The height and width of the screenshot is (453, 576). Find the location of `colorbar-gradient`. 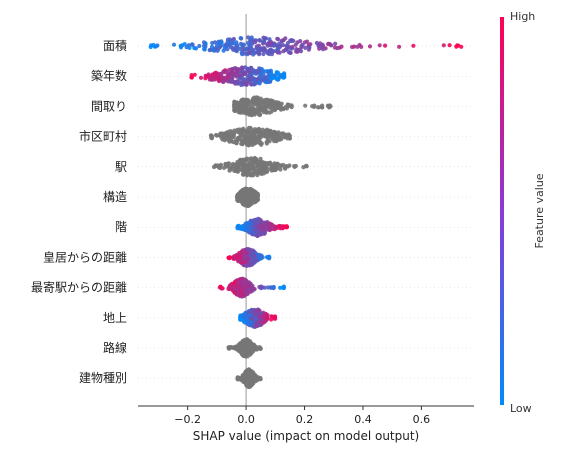

colorbar-gradient is located at coordinates (502, 211).